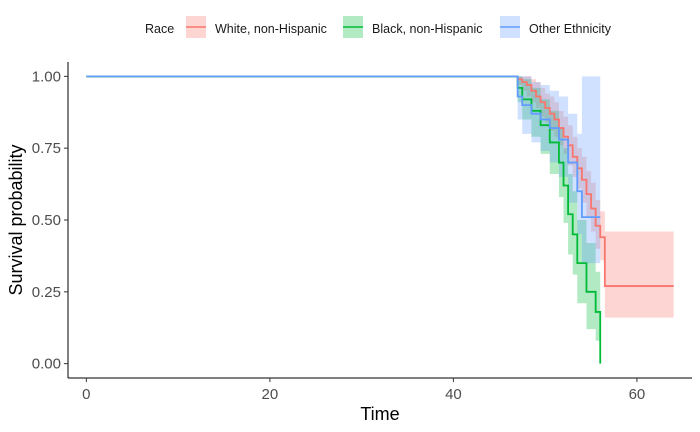 This screenshot has width=700, height=432. Describe the element at coordinates (46, 148) in the screenshot. I see `y-tick-label: 0.75` at that location.